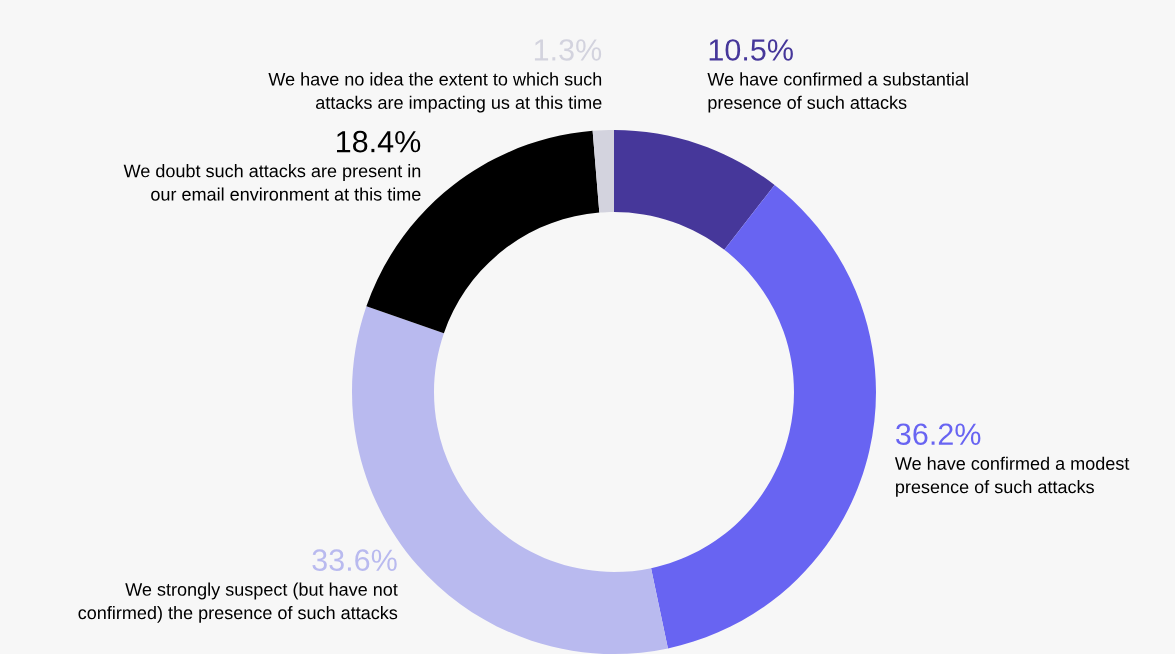  I want to click on data-label: 10.5%, so click(751, 50).